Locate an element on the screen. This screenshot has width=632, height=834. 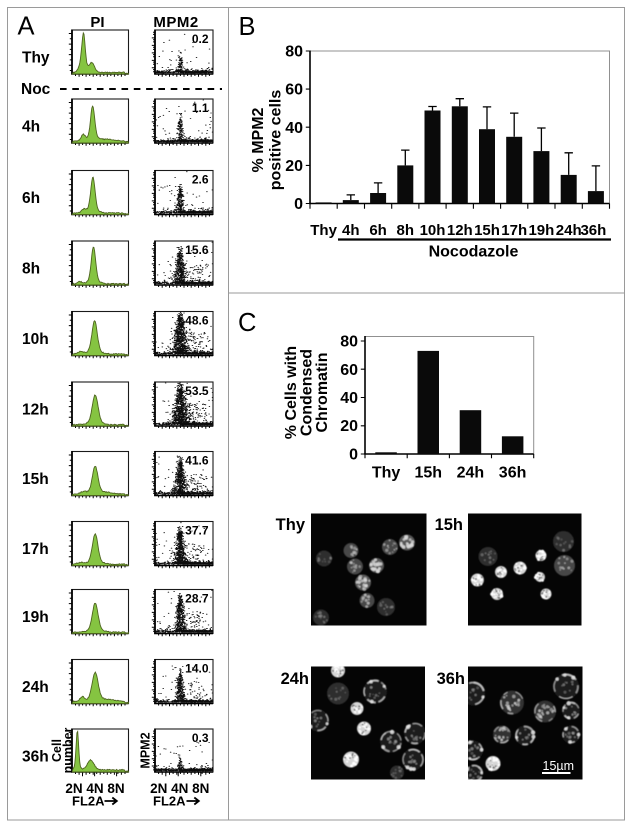
svg-text: Noc is located at coordinates (36, 89).